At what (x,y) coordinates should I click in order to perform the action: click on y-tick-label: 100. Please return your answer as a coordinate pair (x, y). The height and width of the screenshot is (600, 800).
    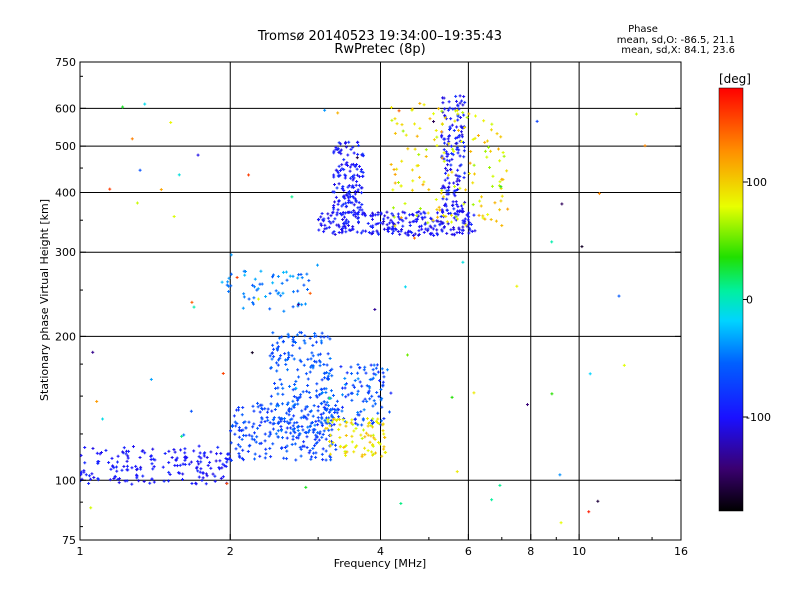
    Looking at the image, I should click on (65, 480).